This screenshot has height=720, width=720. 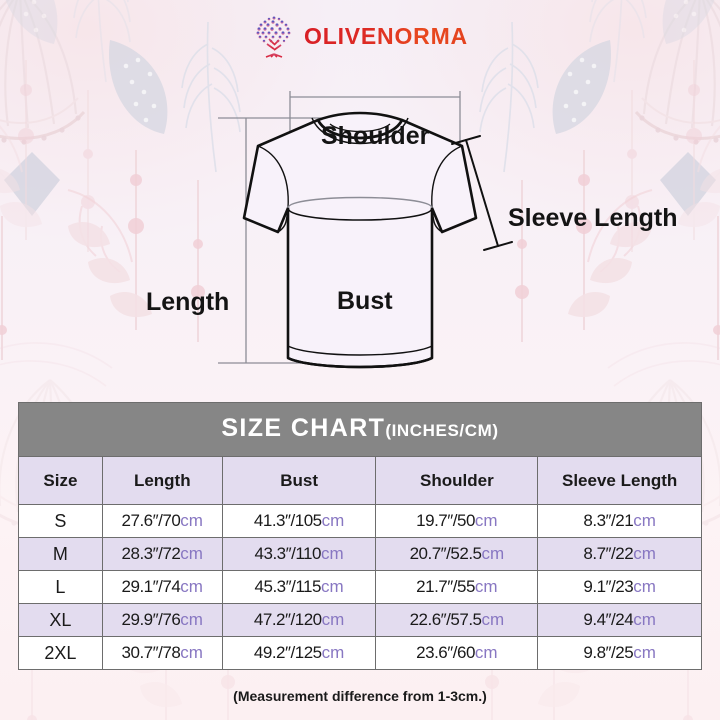 I want to click on column-header-sleeve: Sleeve Length, so click(x=619, y=480).